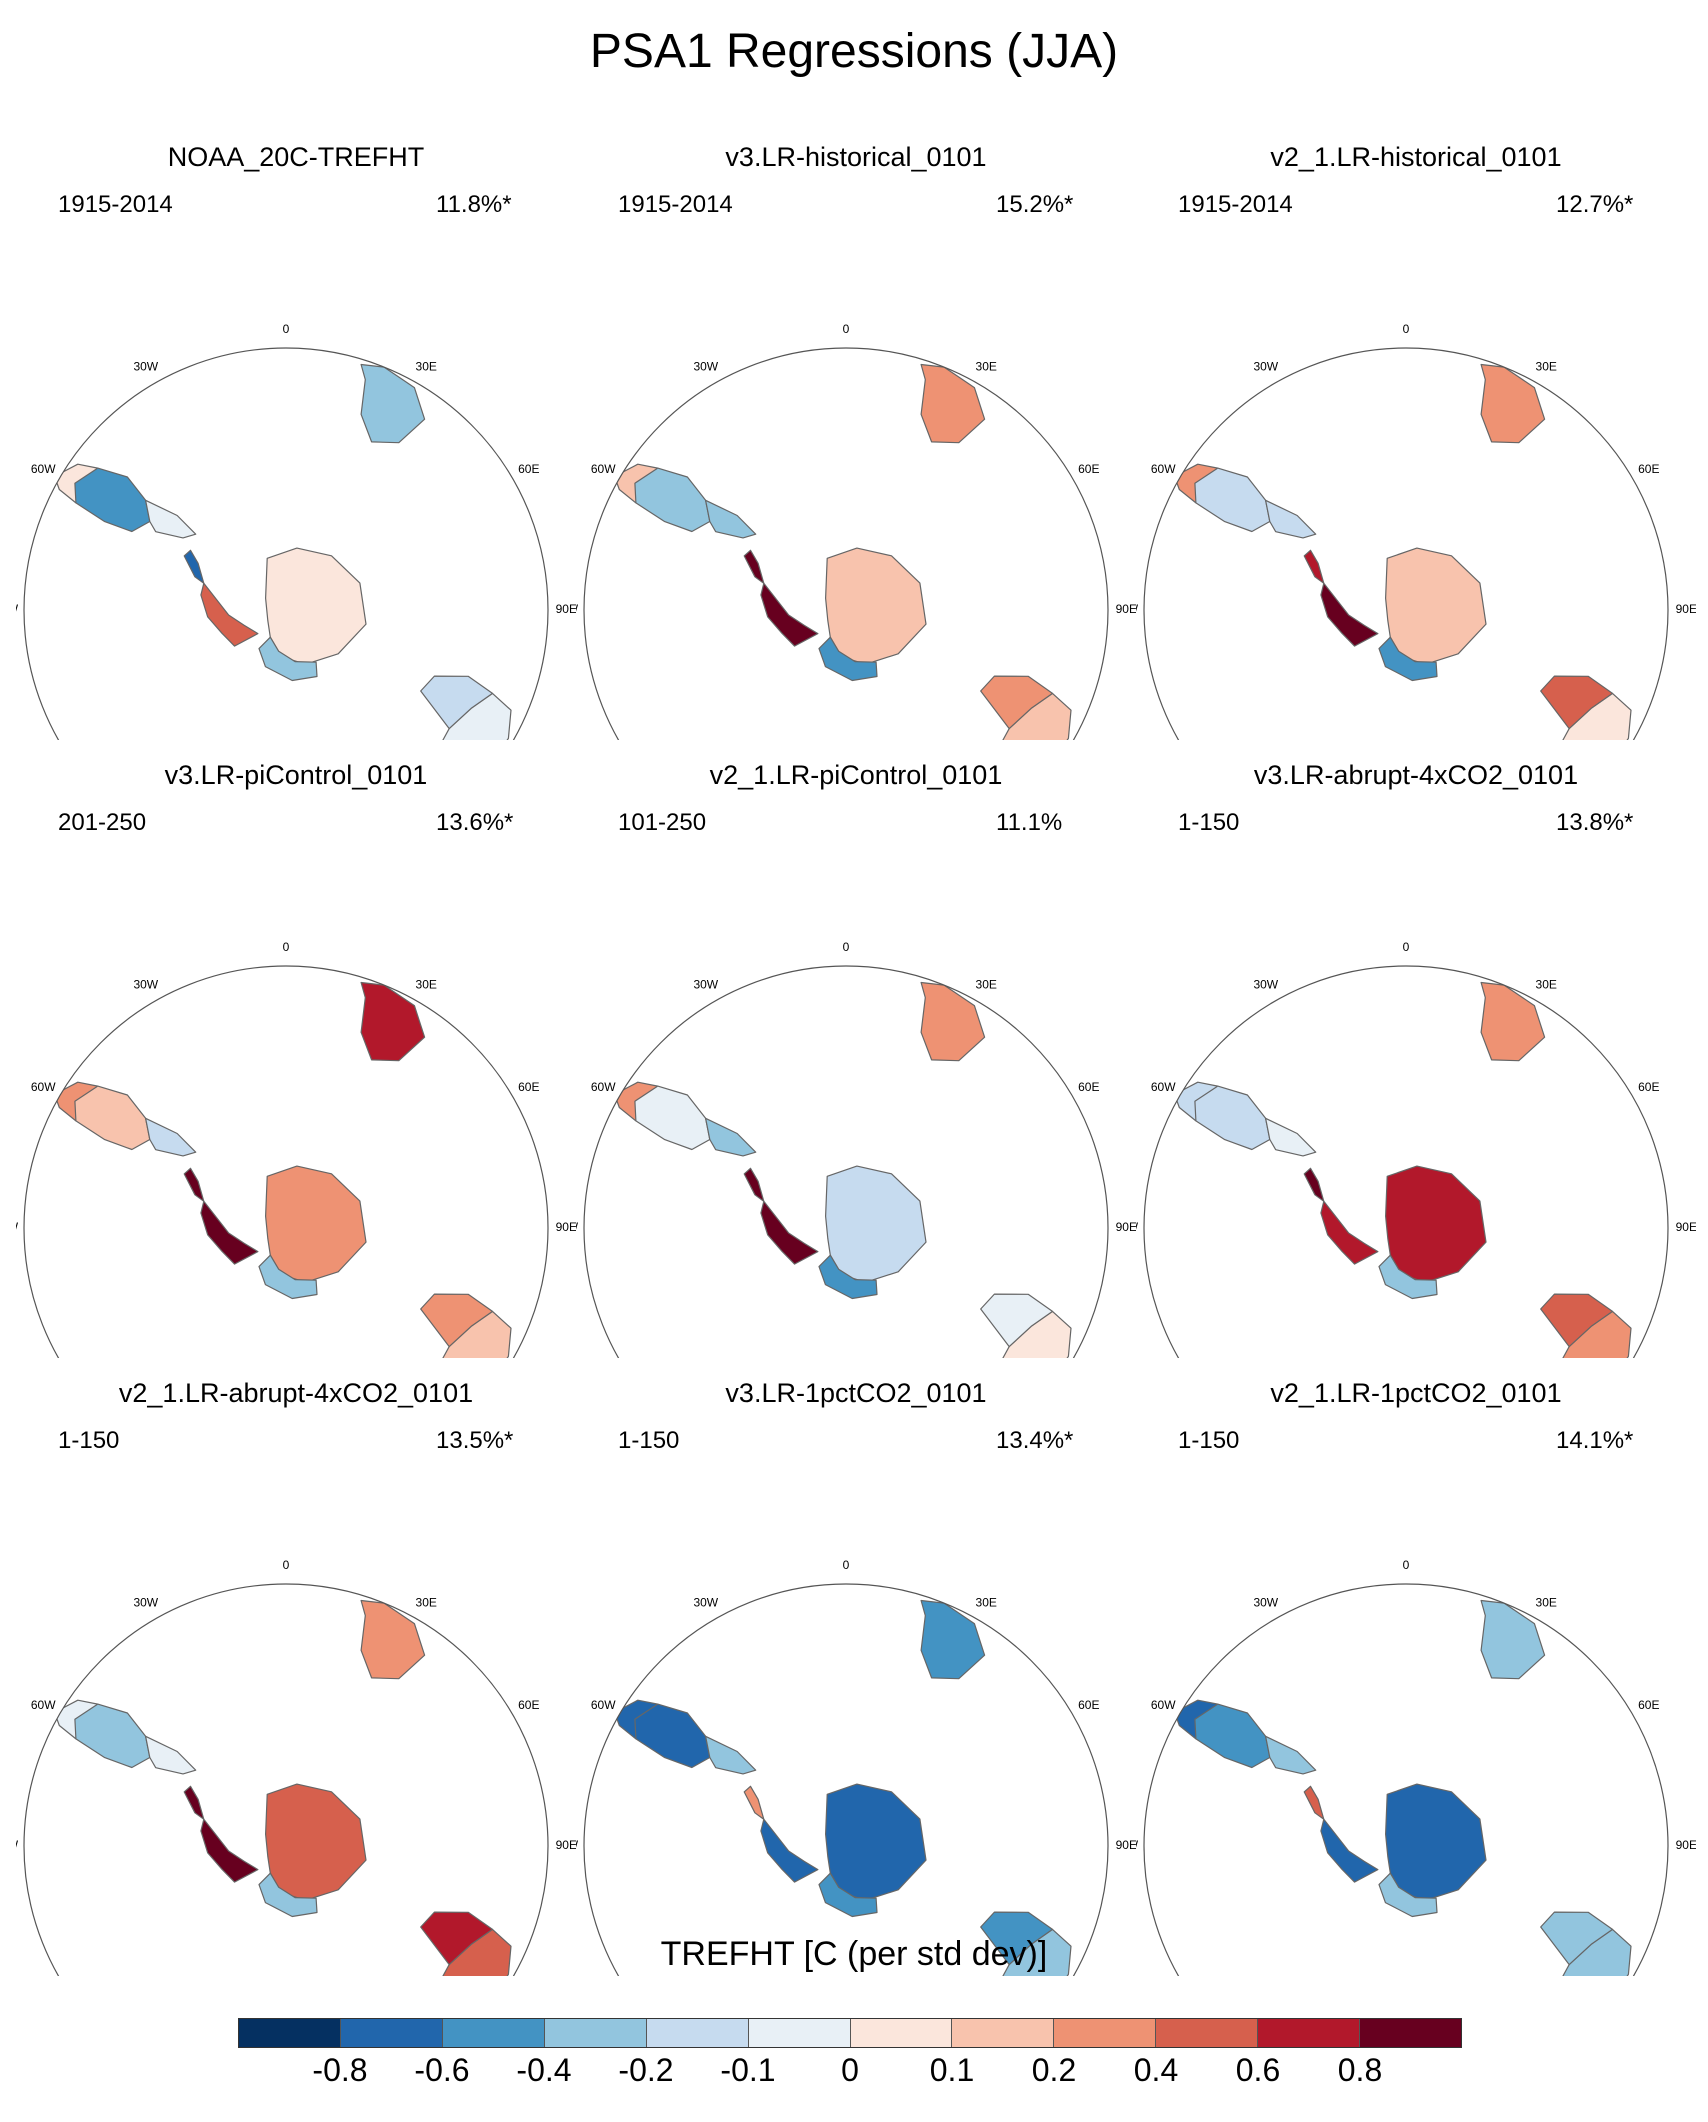 This screenshot has height=2122, width=1708. I want to click on panel-title: v2_1.LR-historical_0101, so click(1416, 157).